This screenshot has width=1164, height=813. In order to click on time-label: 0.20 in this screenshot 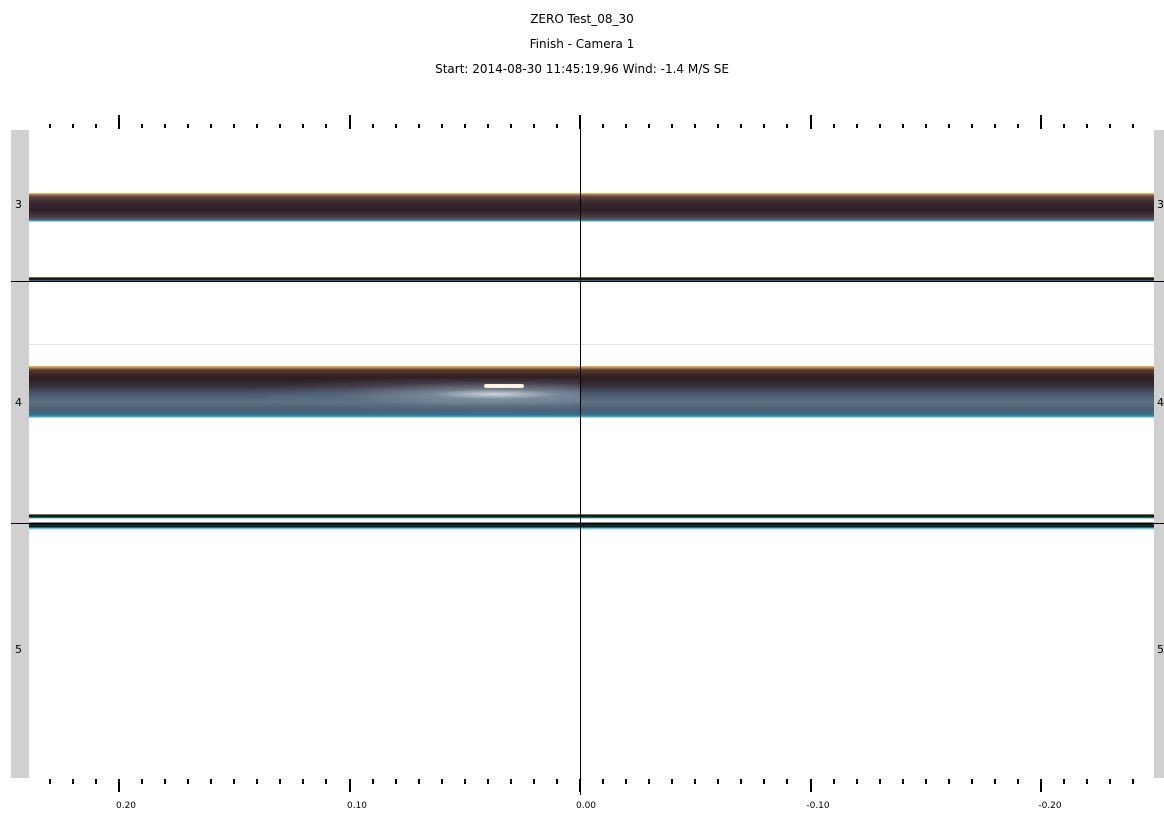, I will do `click(126, 806)`.